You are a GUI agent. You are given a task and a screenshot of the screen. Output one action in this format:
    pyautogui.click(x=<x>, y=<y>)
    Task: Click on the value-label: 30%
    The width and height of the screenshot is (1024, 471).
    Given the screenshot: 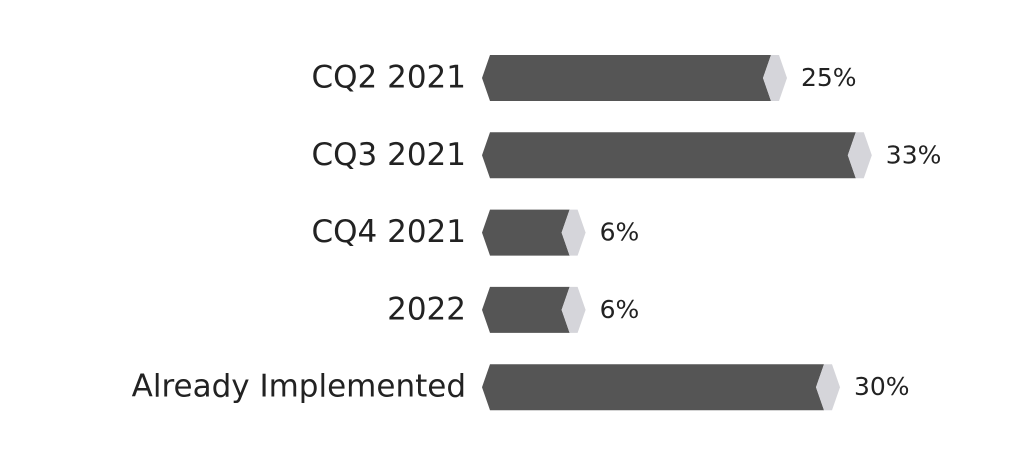 What is the action you would take?
    pyautogui.click(x=882, y=386)
    